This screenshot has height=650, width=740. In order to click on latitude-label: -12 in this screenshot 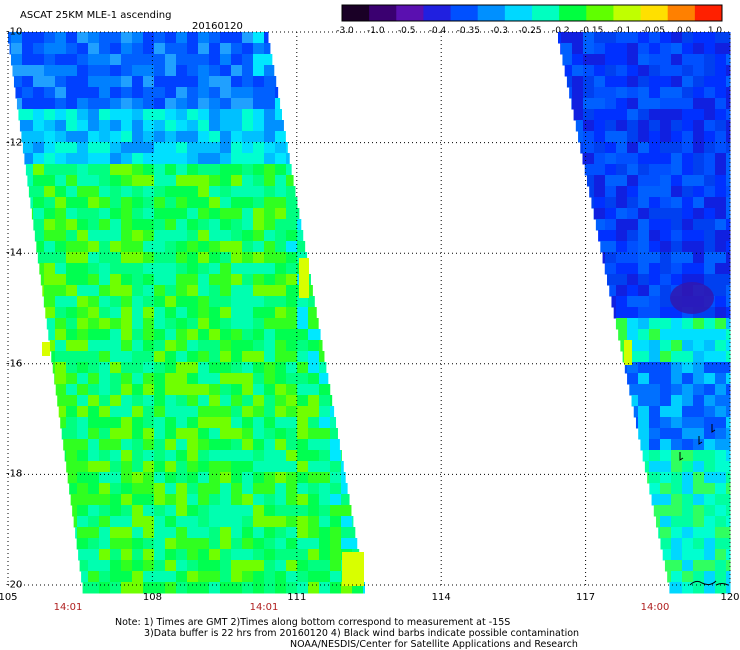, I will do `click(14, 143)`.